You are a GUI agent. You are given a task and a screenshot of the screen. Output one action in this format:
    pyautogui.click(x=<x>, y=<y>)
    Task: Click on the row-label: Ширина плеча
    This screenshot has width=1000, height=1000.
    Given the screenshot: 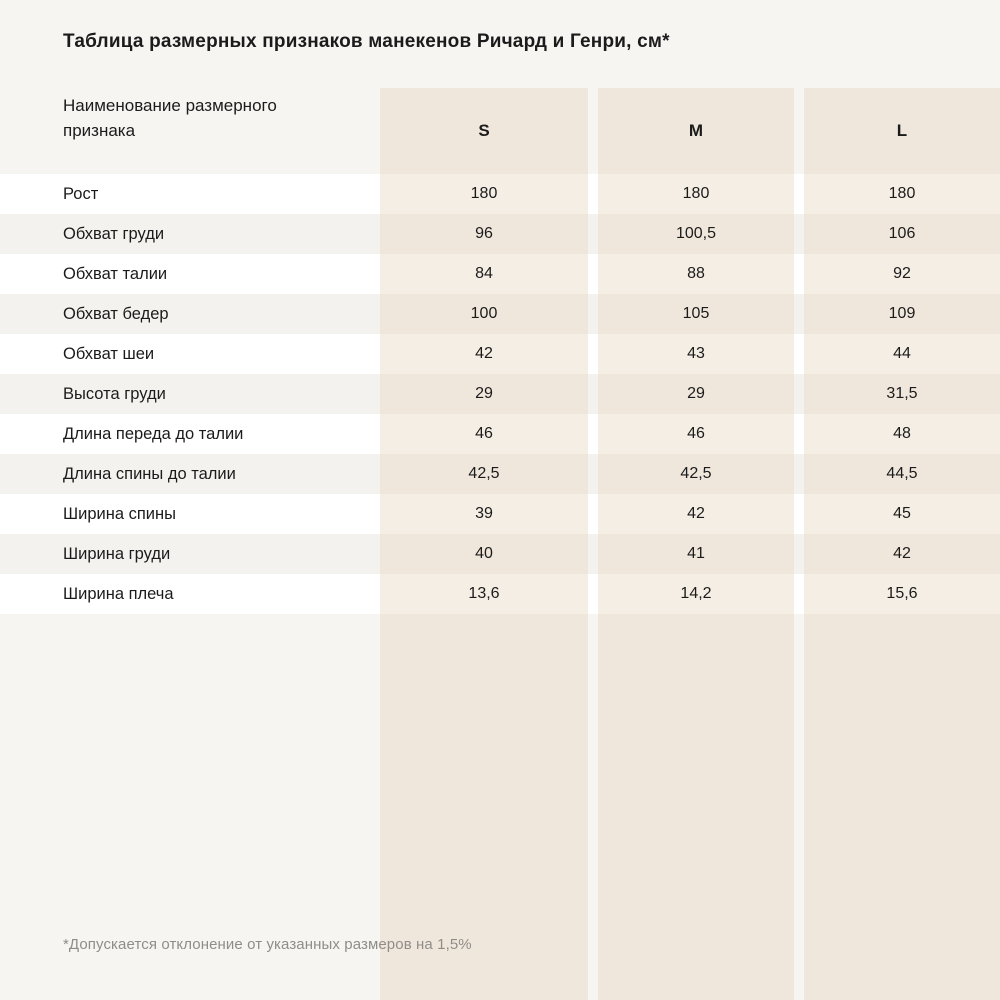 What is the action you would take?
    pyautogui.click(x=118, y=593)
    